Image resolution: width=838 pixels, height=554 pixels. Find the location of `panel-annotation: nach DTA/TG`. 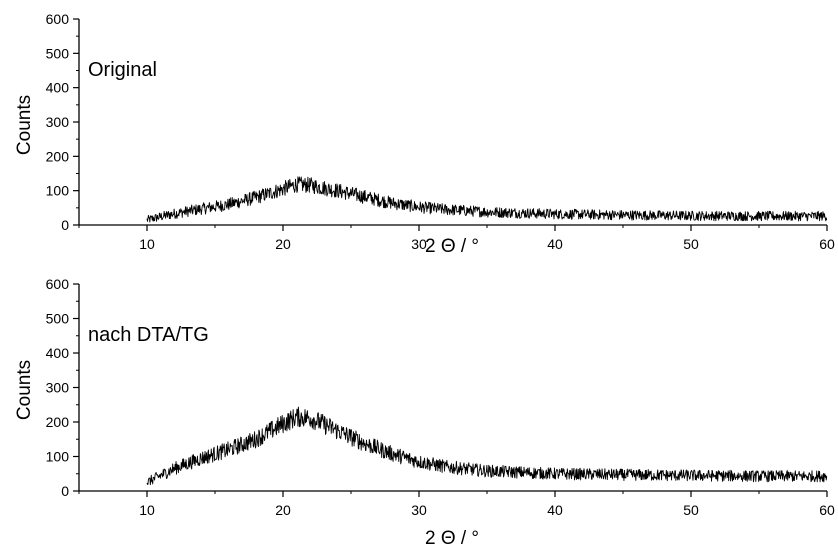

panel-annotation: nach DTA/TG is located at coordinates (148, 335).